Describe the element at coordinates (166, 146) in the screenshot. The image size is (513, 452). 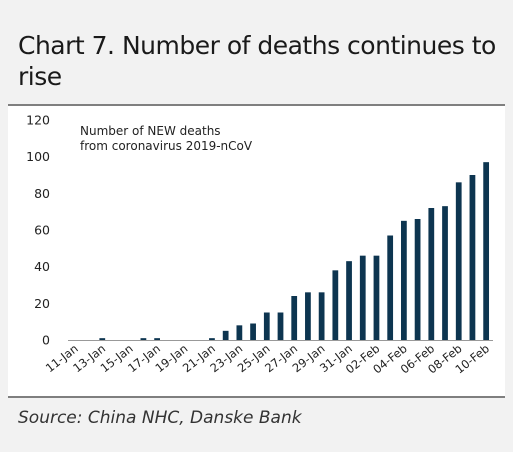
I see `annotation-line: from coronavirus 2019-nCoV` at that location.